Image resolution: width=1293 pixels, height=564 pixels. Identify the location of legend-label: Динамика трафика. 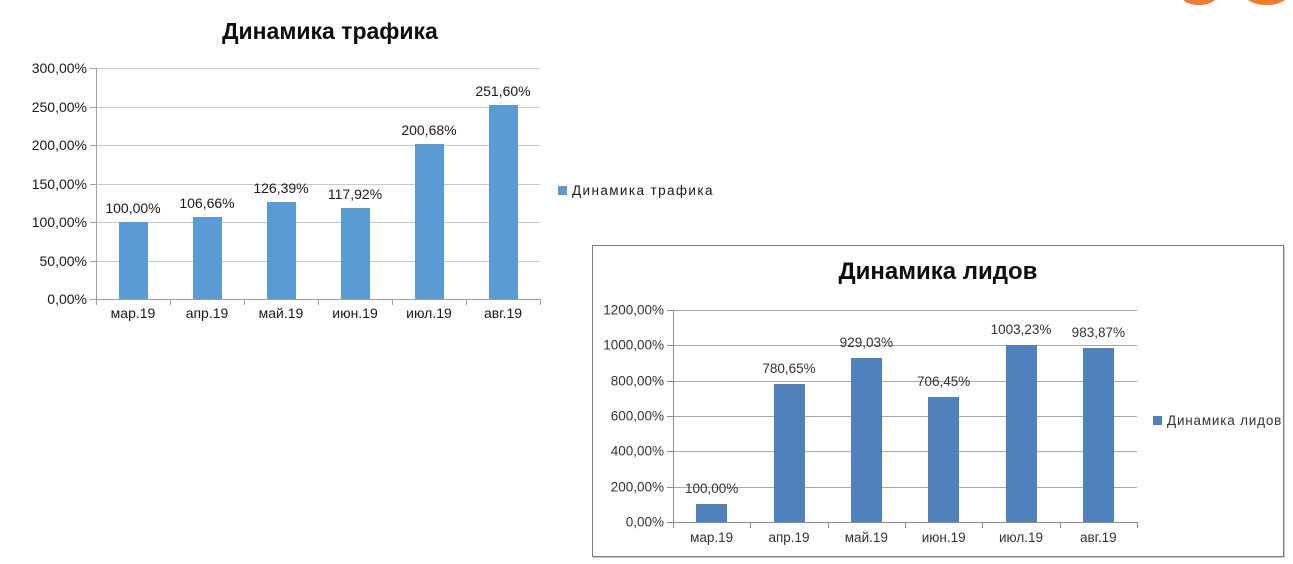
(643, 190).